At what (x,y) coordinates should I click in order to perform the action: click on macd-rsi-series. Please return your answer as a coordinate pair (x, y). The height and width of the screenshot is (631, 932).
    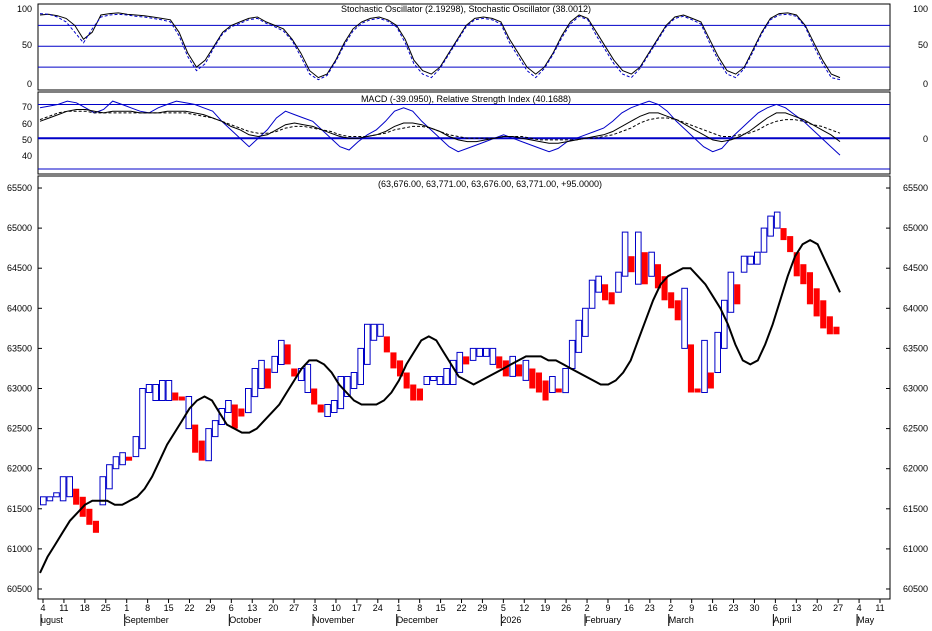
    Looking at the image, I should click on (440, 128).